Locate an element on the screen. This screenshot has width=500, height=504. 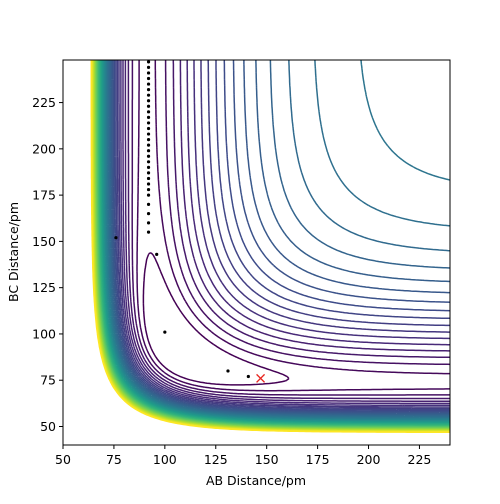
y-tick-label: 225 is located at coordinates (44, 102).